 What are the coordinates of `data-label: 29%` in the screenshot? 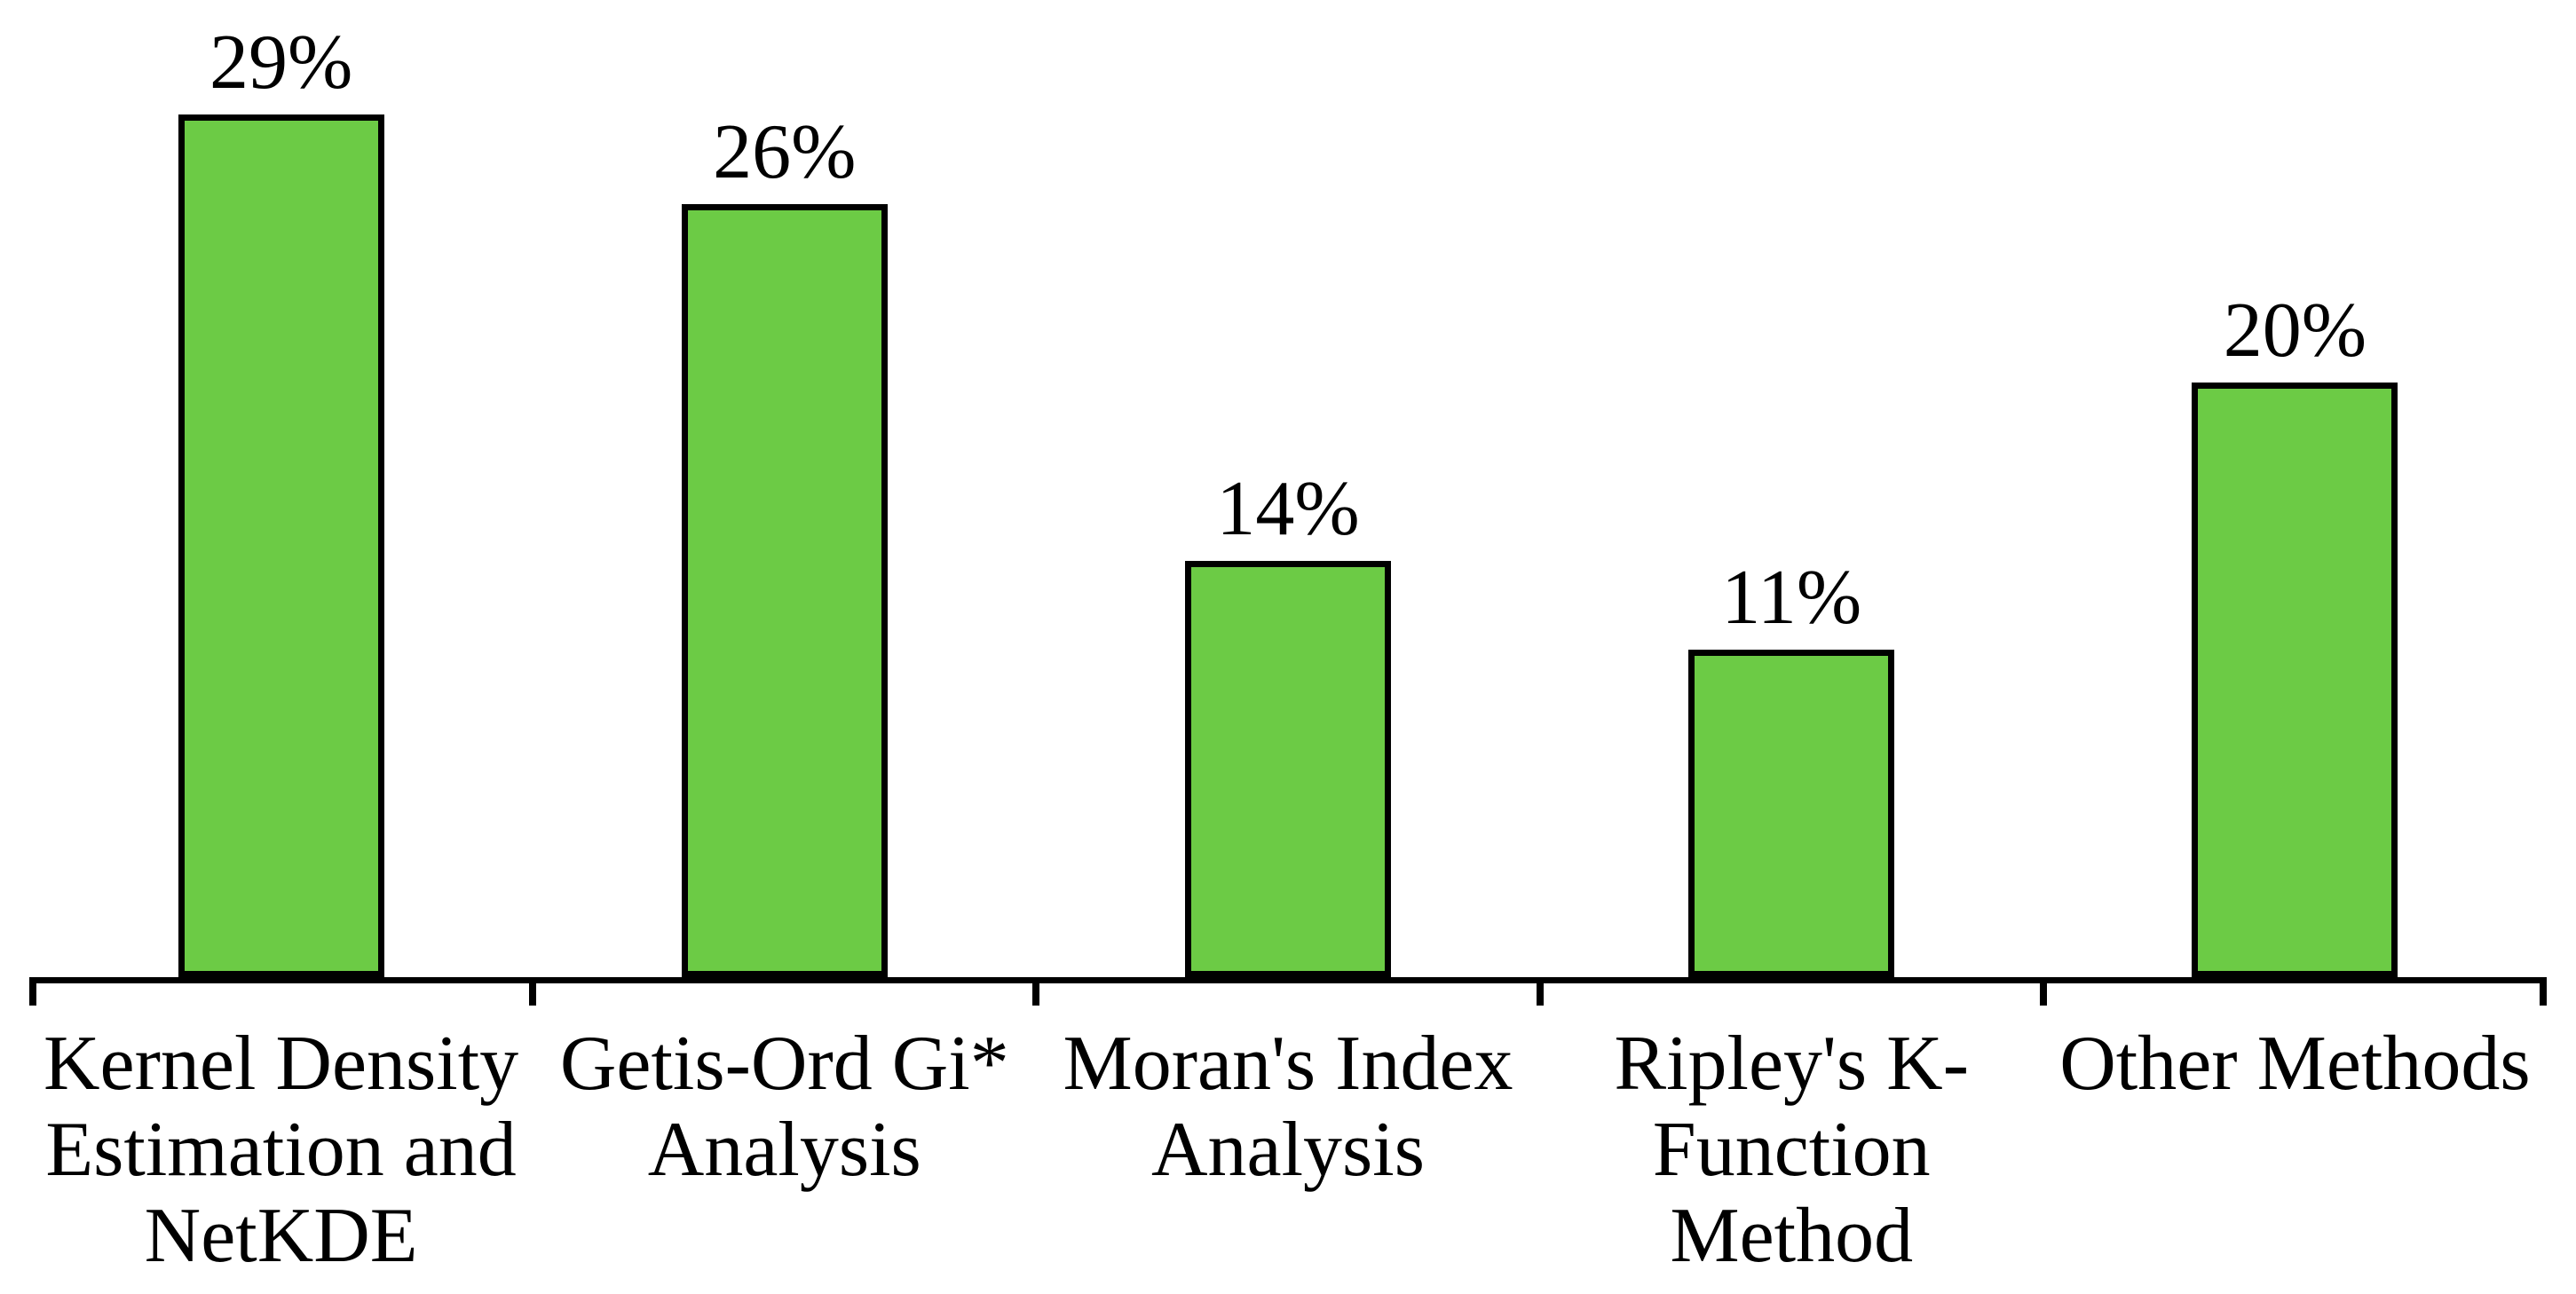 It's located at (281, 63).